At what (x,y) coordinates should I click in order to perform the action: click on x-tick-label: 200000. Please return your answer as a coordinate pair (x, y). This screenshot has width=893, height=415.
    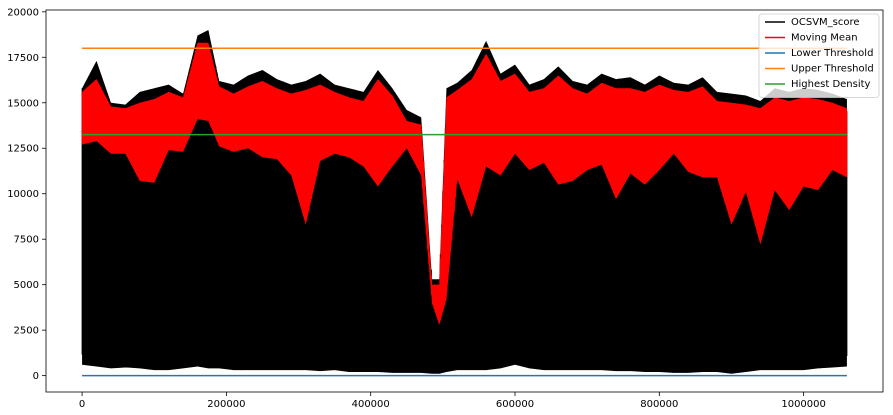
    Looking at the image, I should click on (226, 404).